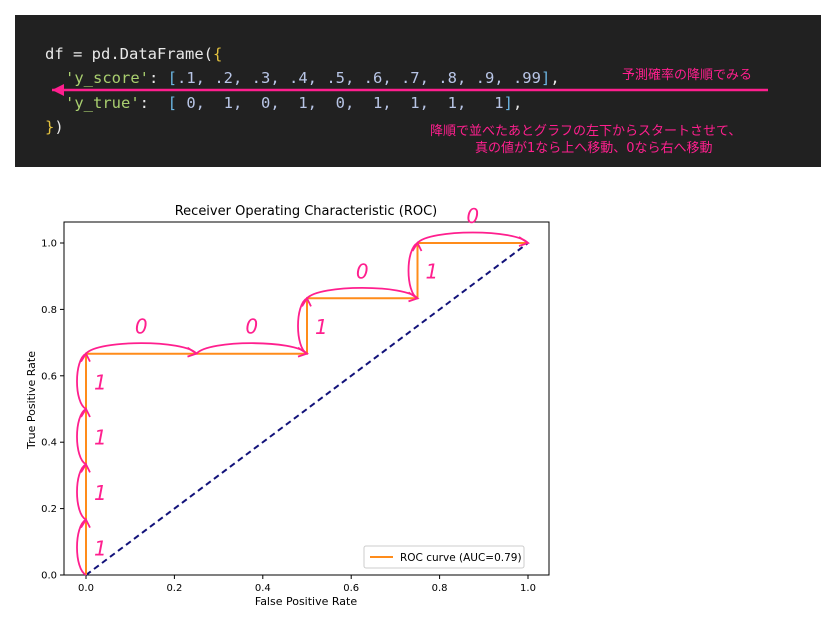 The width and height of the screenshot is (835, 627). I want to click on y-tick-label: 0.2, so click(49, 509).